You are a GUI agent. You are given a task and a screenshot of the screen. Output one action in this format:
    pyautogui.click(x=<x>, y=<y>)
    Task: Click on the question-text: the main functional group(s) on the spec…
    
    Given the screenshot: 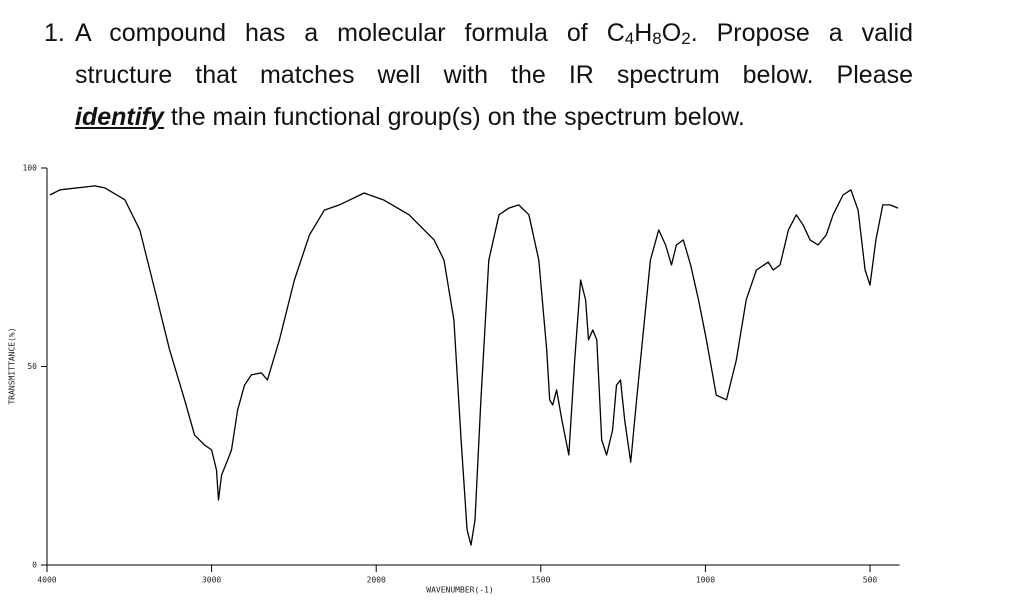 What is the action you would take?
    pyautogui.click(x=457, y=117)
    